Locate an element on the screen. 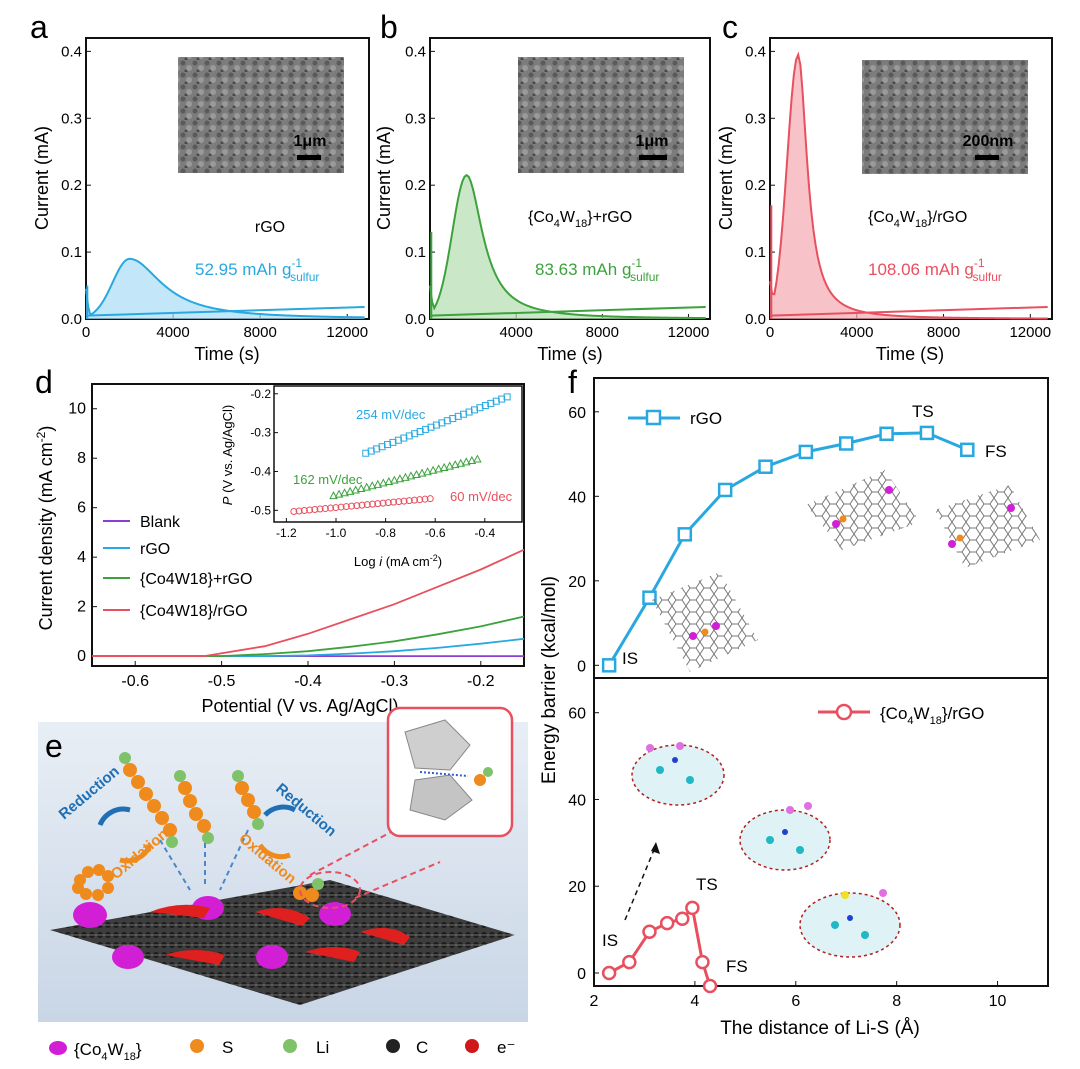 This screenshot has width=1080, height=1069. series-line-rgo is located at coordinates (787, 549).